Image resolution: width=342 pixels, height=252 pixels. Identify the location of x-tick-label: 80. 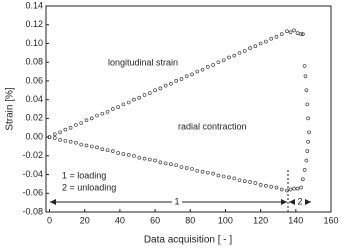
(190, 220).